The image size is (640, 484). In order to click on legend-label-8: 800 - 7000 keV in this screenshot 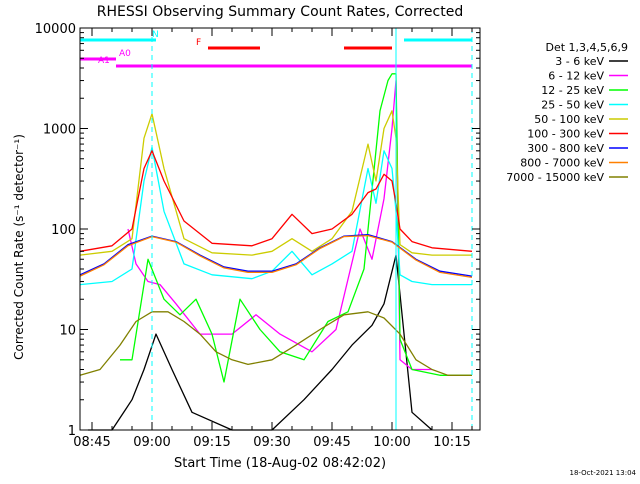, I will do `click(562, 163)`.